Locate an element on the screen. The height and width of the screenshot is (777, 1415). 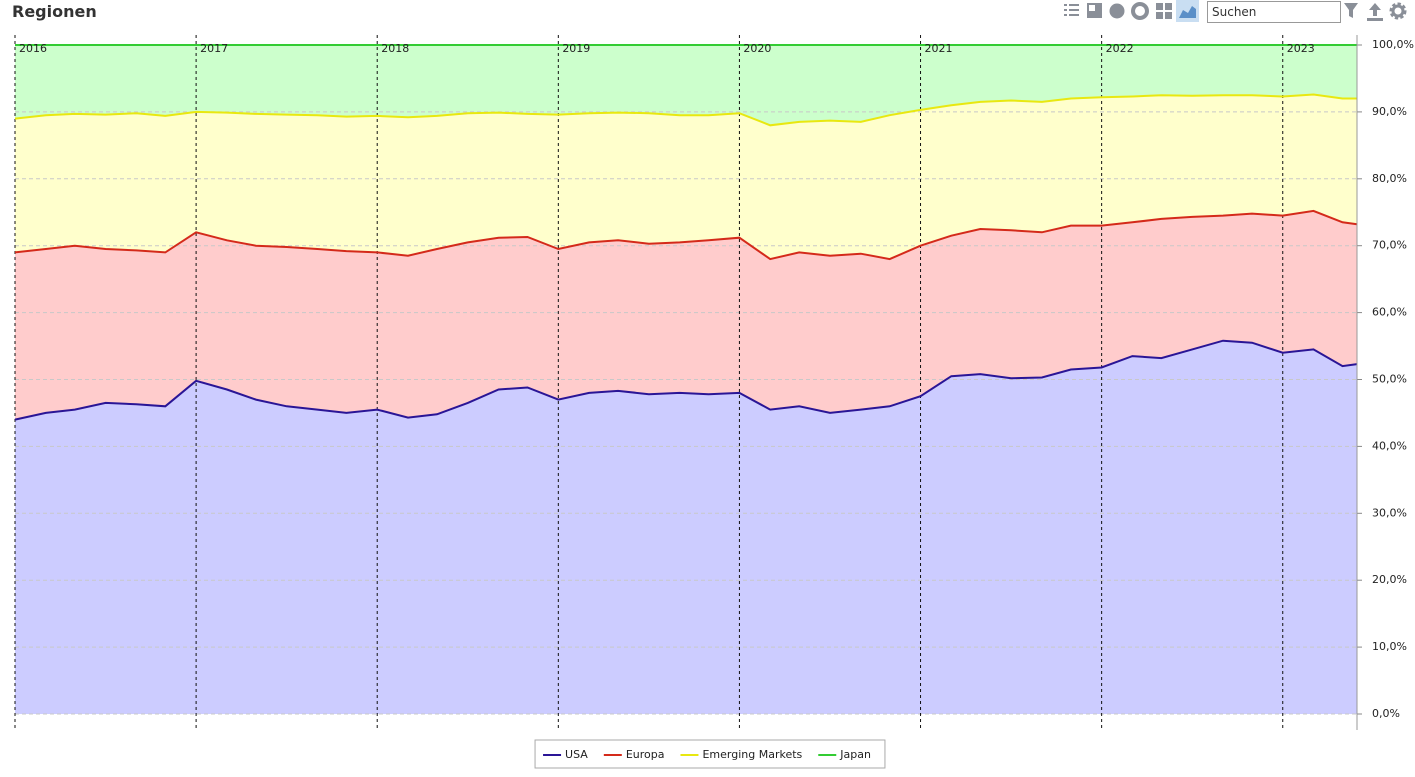
area-chart-icon is located at coordinates (1187, 11).